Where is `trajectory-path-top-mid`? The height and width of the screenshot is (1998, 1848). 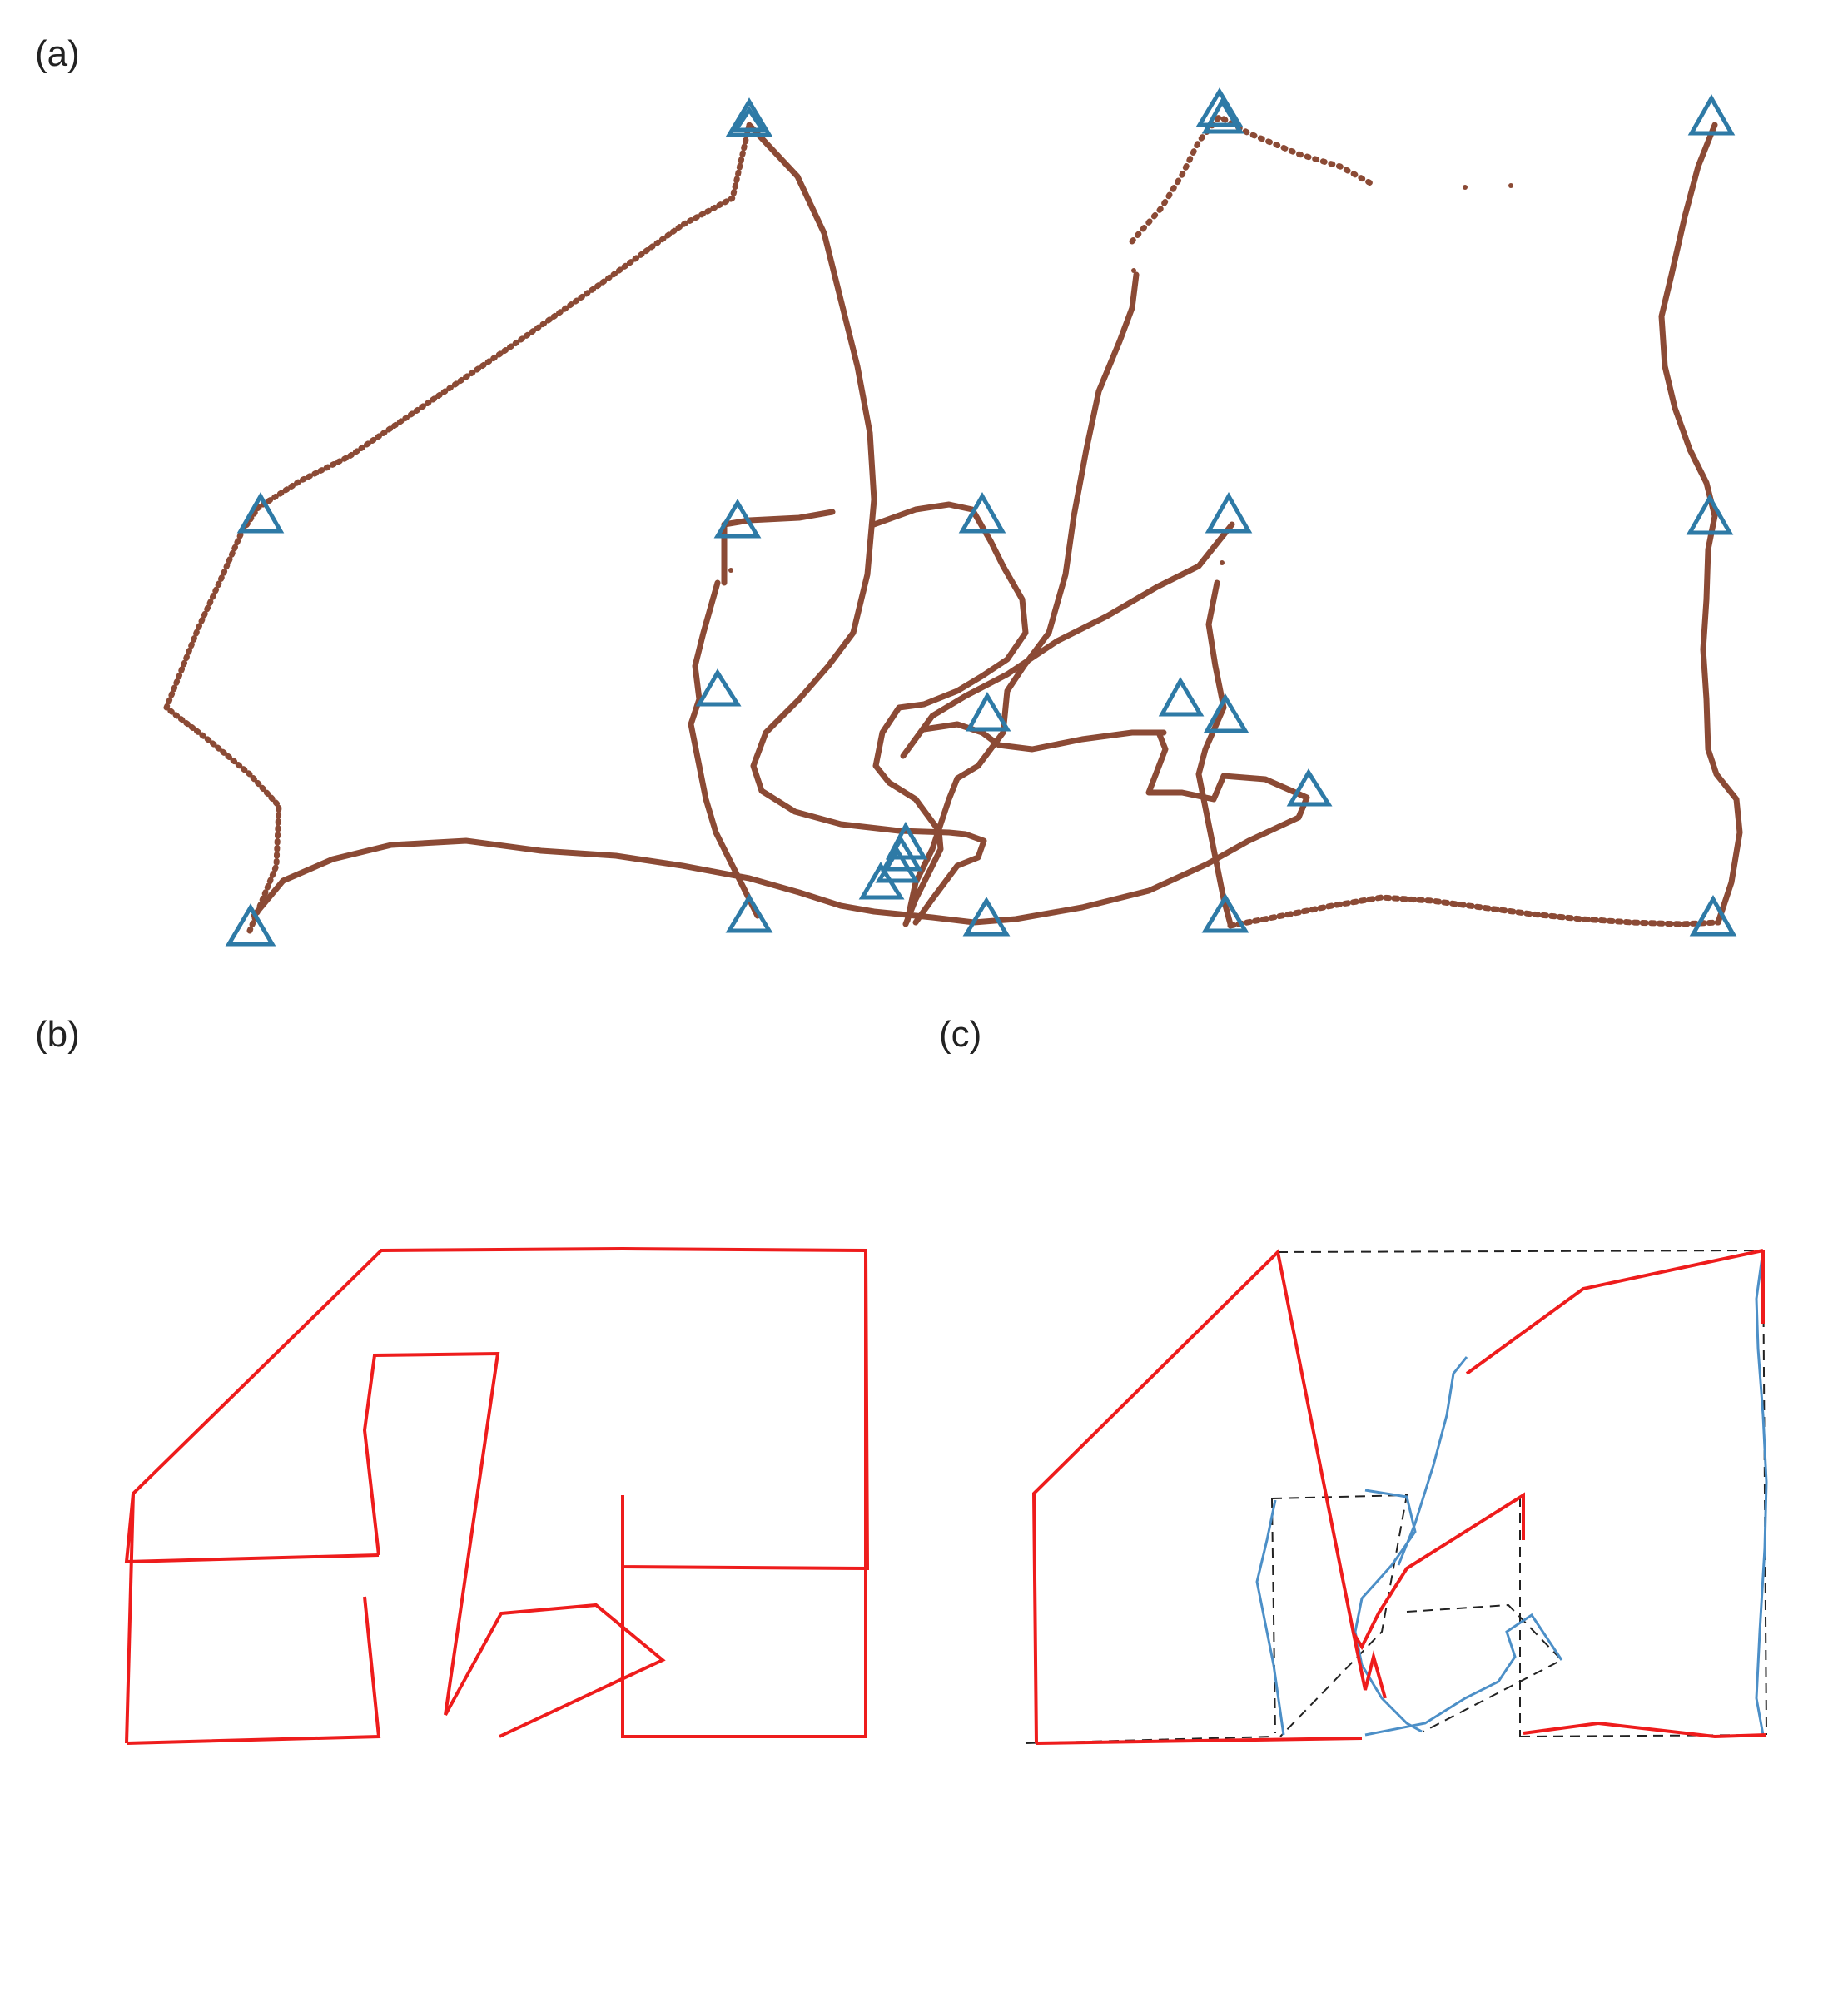 trajectory-path-top-mid is located at coordinates (1253, 179).